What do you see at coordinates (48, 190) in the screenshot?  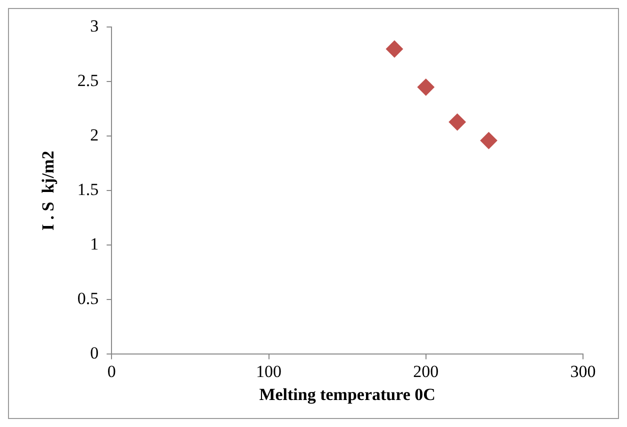 I see `y-axis-title: I . S kj/m2` at bounding box center [48, 190].